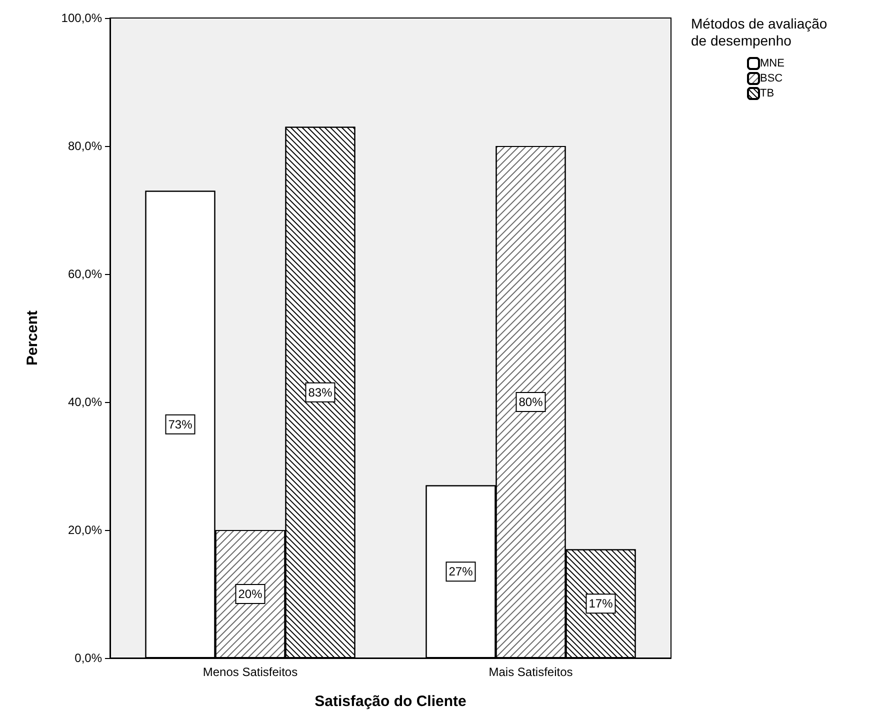  Describe the element at coordinates (772, 64) in the screenshot. I see `legend-label: MNE` at that location.